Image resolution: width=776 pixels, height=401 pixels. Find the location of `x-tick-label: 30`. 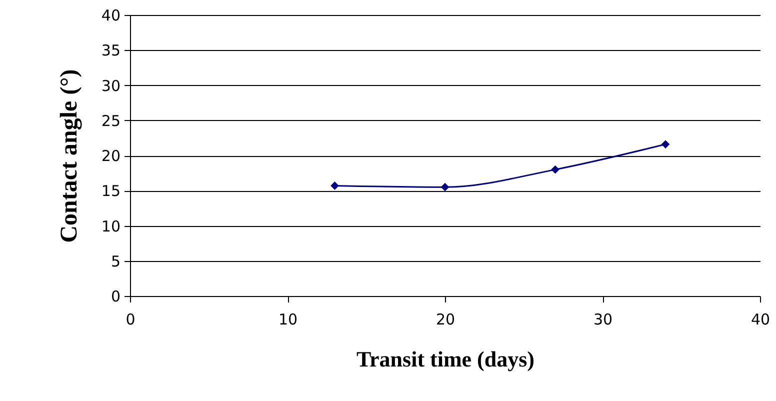

x-tick-label: 30 is located at coordinates (603, 319).